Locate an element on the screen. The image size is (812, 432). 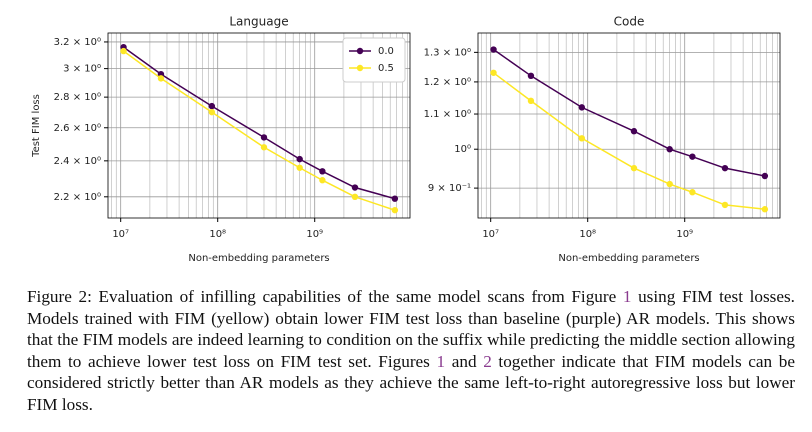
y-tick-label: 2.6 × 10⁰ is located at coordinates (77, 128).